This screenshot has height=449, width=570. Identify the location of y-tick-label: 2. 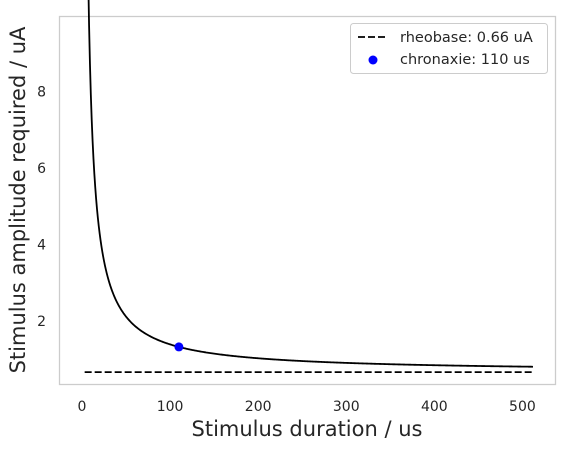
(41, 322).